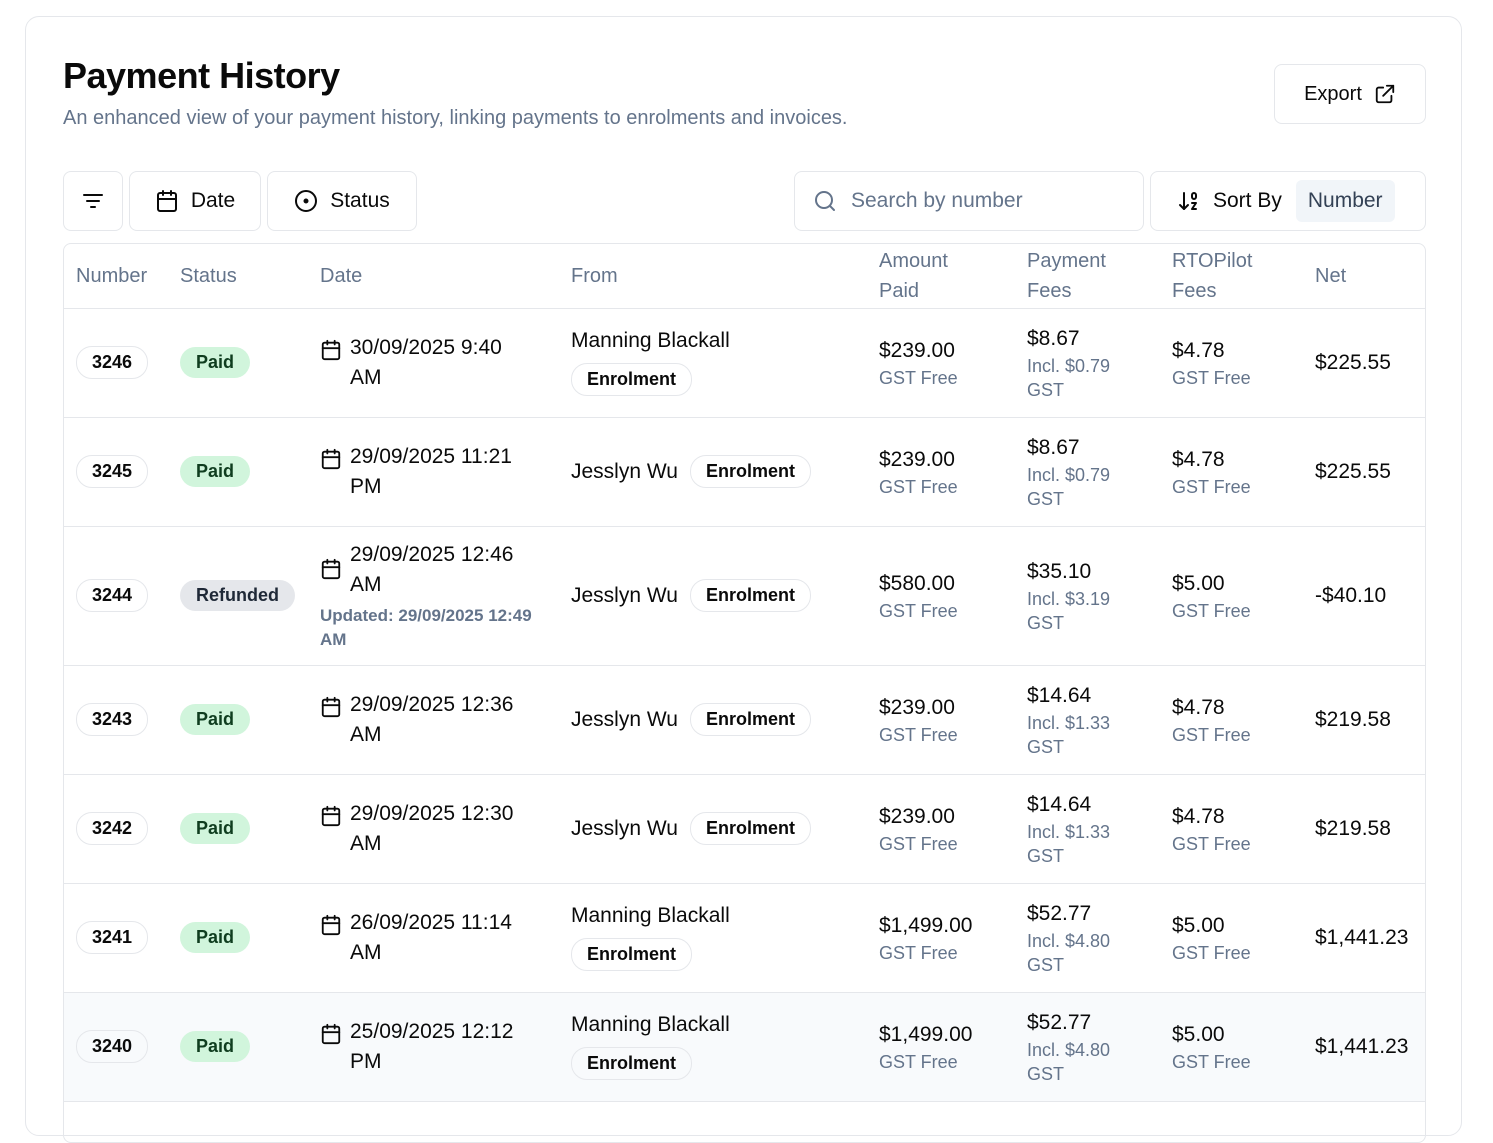  I want to click on column-header-date: Date, so click(433, 276).